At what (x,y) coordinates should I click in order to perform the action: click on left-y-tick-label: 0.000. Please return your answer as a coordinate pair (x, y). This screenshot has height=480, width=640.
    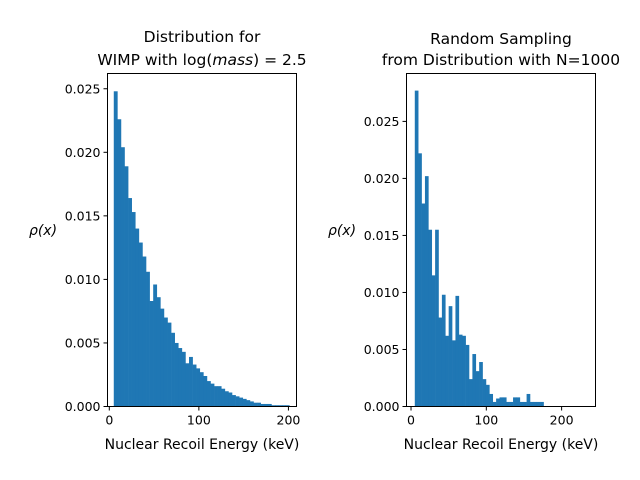
    Looking at the image, I should click on (83, 406).